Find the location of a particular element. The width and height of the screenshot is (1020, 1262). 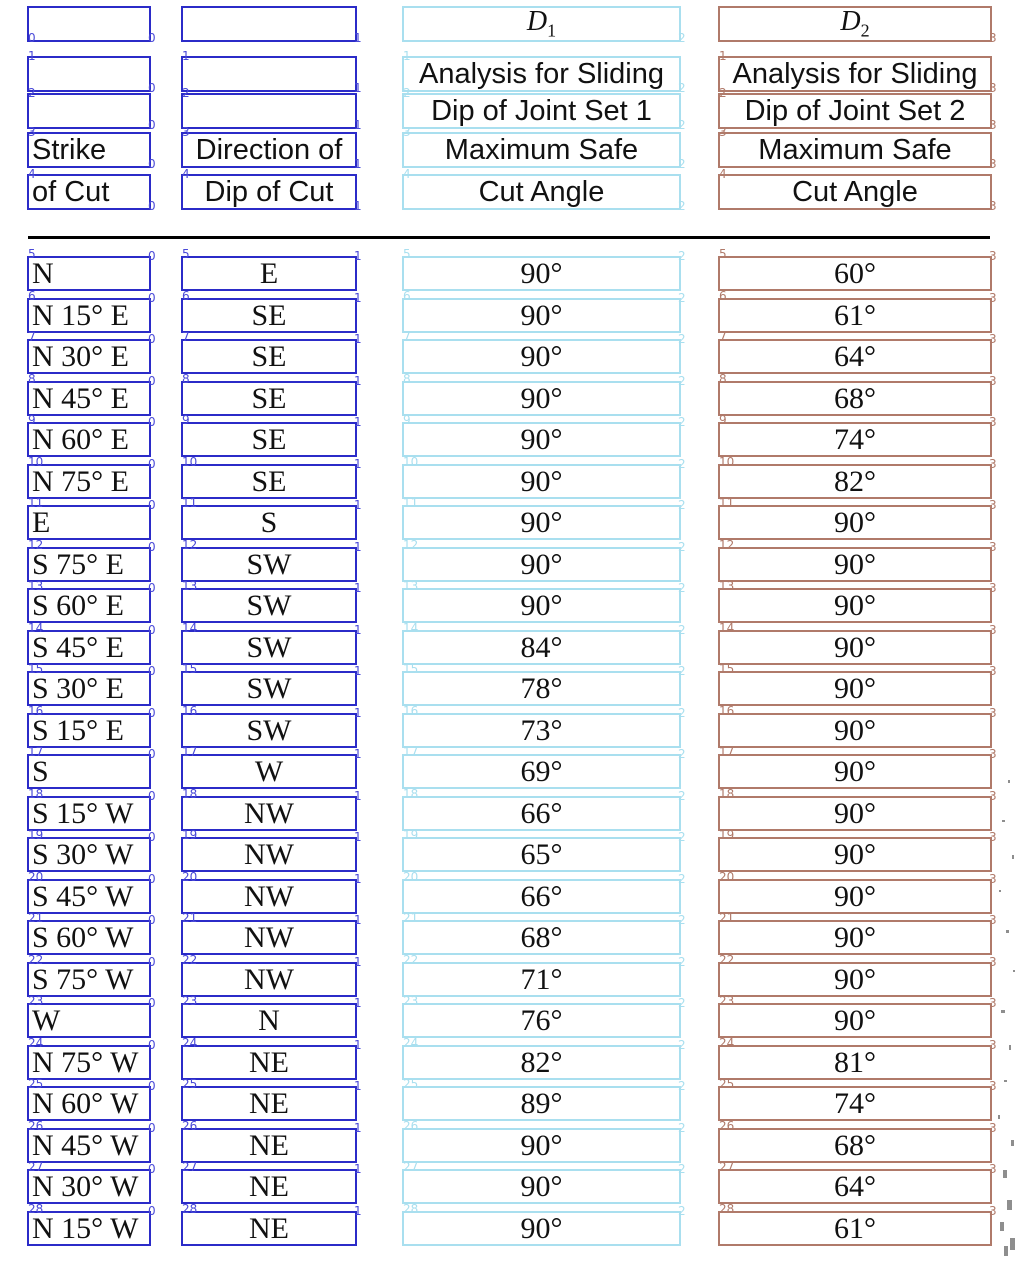

table-cell-text: N 30° E is located at coordinates (80, 356).